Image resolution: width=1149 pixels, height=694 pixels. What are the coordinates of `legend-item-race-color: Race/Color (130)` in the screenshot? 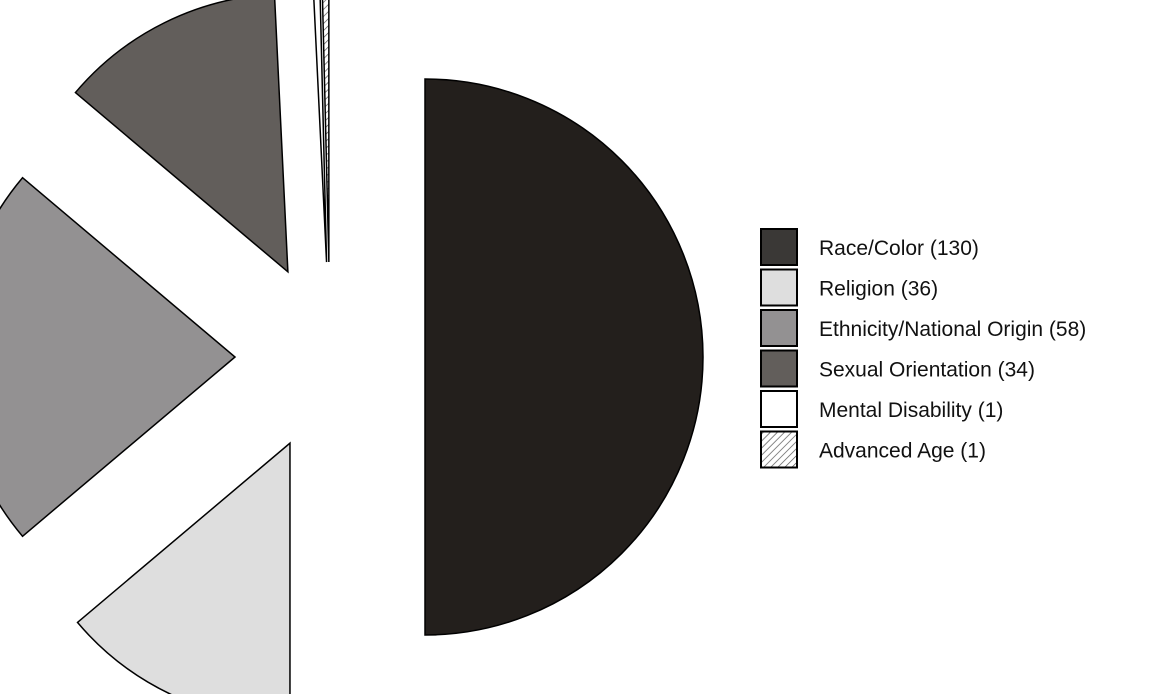 It's located at (869, 247).